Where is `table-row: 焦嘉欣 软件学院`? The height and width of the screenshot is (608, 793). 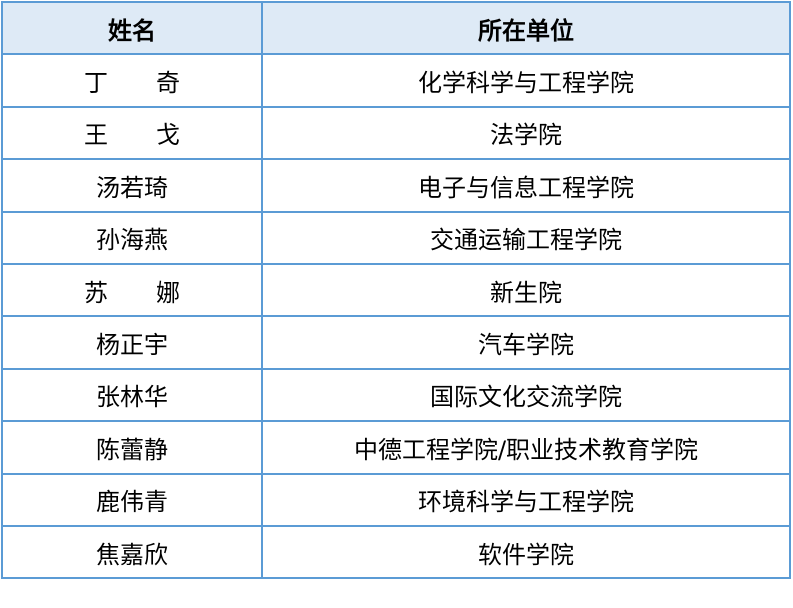 table-row: 焦嘉欣 软件学院 is located at coordinates (396, 552).